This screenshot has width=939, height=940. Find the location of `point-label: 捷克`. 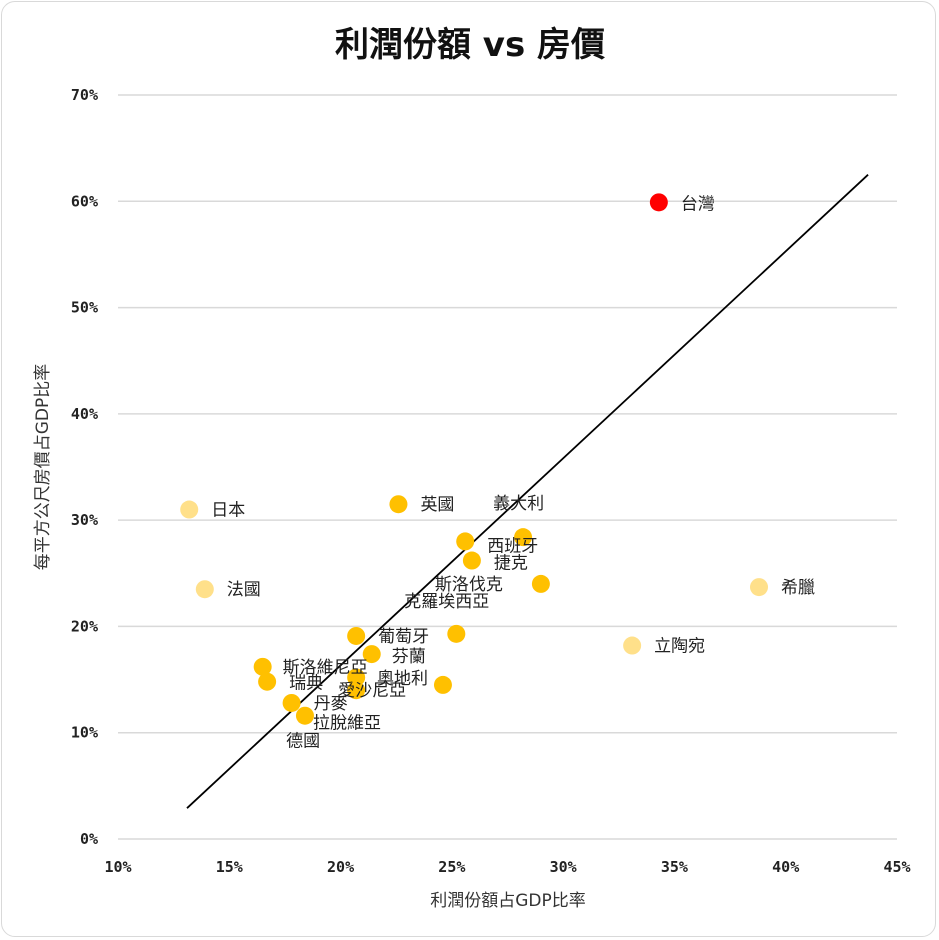

point-label: 捷克 is located at coordinates (511, 564).